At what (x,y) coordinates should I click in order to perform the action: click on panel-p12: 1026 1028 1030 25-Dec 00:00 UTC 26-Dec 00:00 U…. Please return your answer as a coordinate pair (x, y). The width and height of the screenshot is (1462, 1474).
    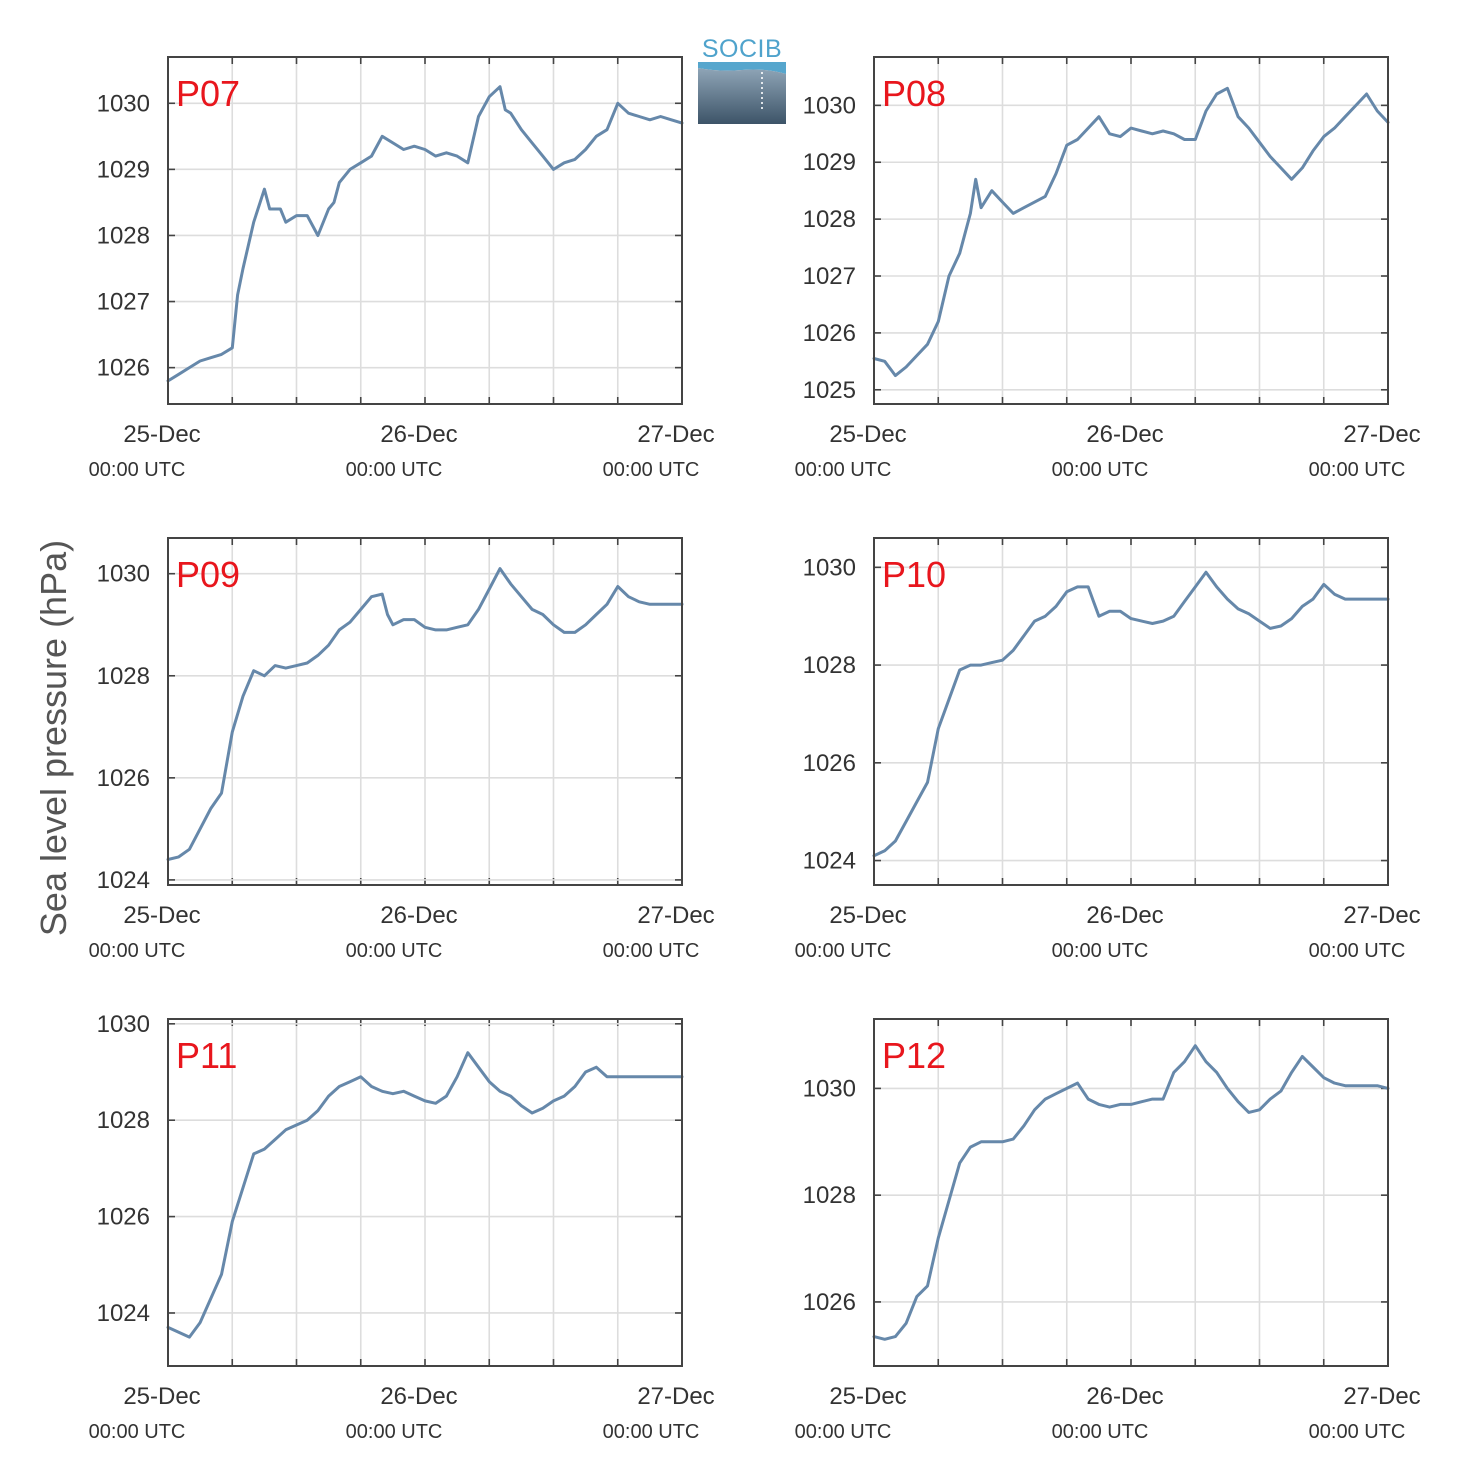
    Looking at the image, I should click on (1108, 1230).